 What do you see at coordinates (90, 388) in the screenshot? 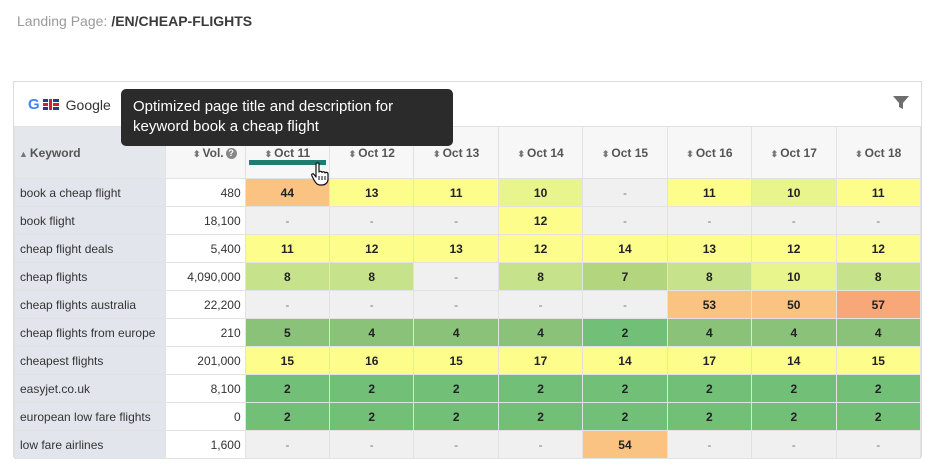
I see `keyword-cell: easyjet.co.uk` at bounding box center [90, 388].